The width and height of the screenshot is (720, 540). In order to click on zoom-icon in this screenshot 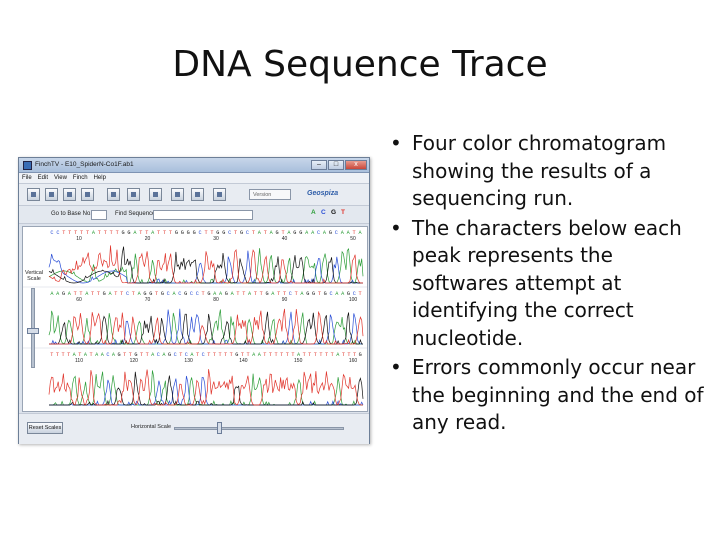, I will do `click(133, 194)`.